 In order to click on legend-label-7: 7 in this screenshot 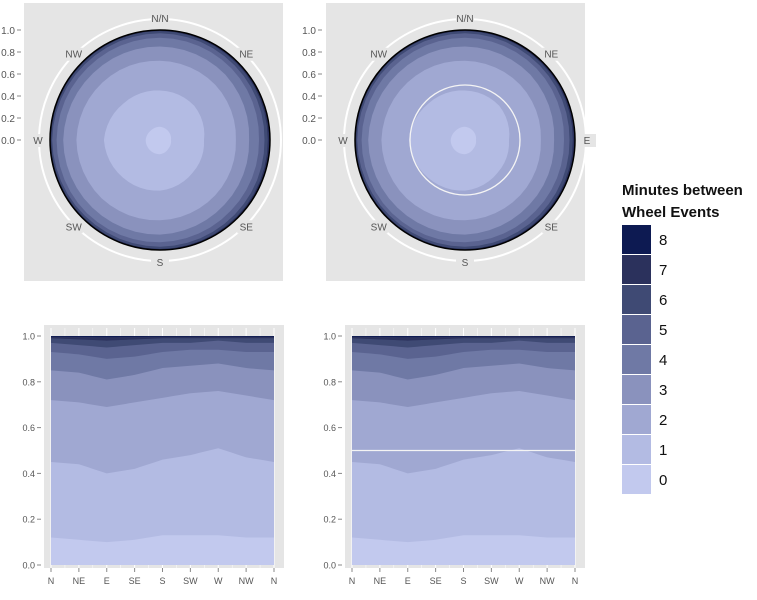, I will do `click(663, 270)`.